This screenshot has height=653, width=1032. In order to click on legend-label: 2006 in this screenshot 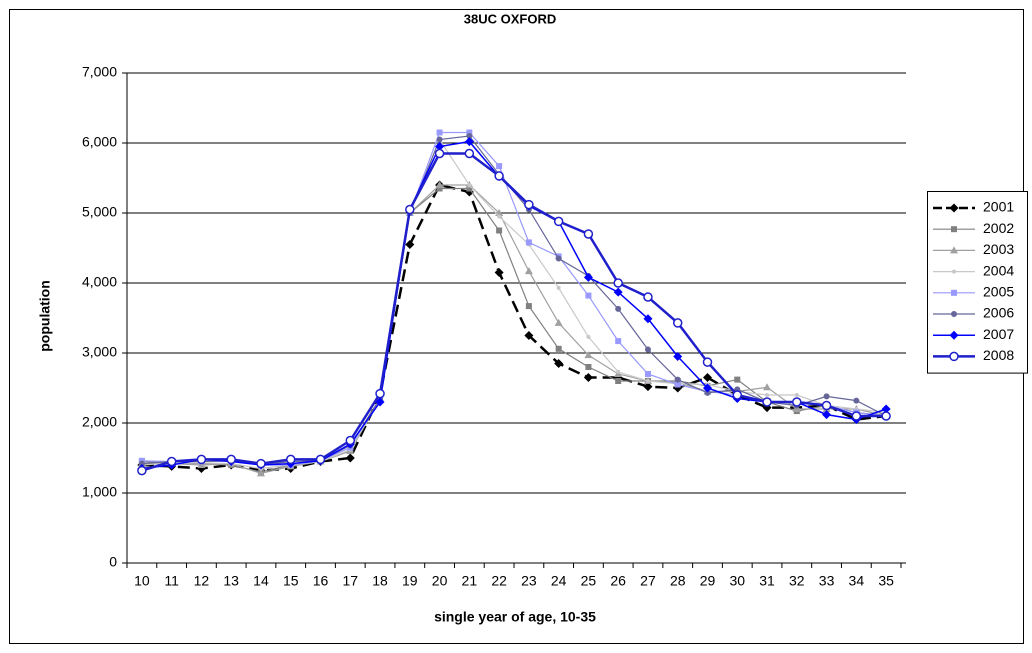, I will do `click(998, 313)`.